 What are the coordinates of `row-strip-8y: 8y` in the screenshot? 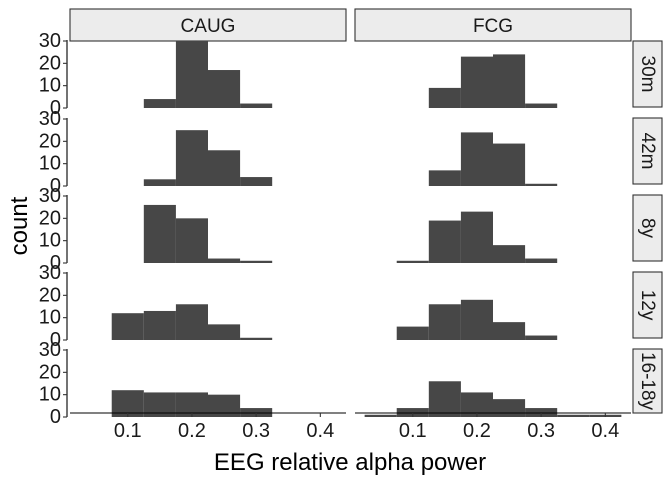 It's located at (647, 228).